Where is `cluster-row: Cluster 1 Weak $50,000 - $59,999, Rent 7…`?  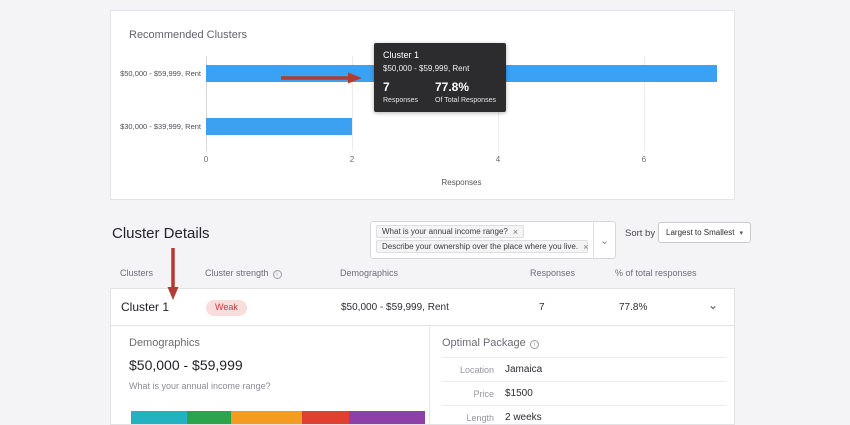
cluster-row: Cluster 1 Weak $50,000 - $59,999, Rent 7… is located at coordinates (422, 307).